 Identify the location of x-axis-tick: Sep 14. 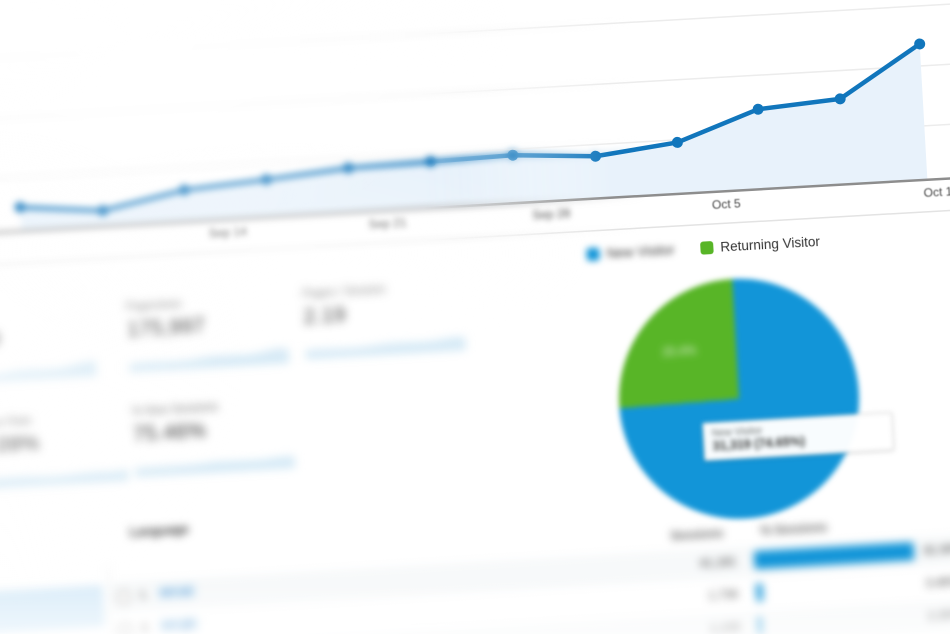
(228, 232).